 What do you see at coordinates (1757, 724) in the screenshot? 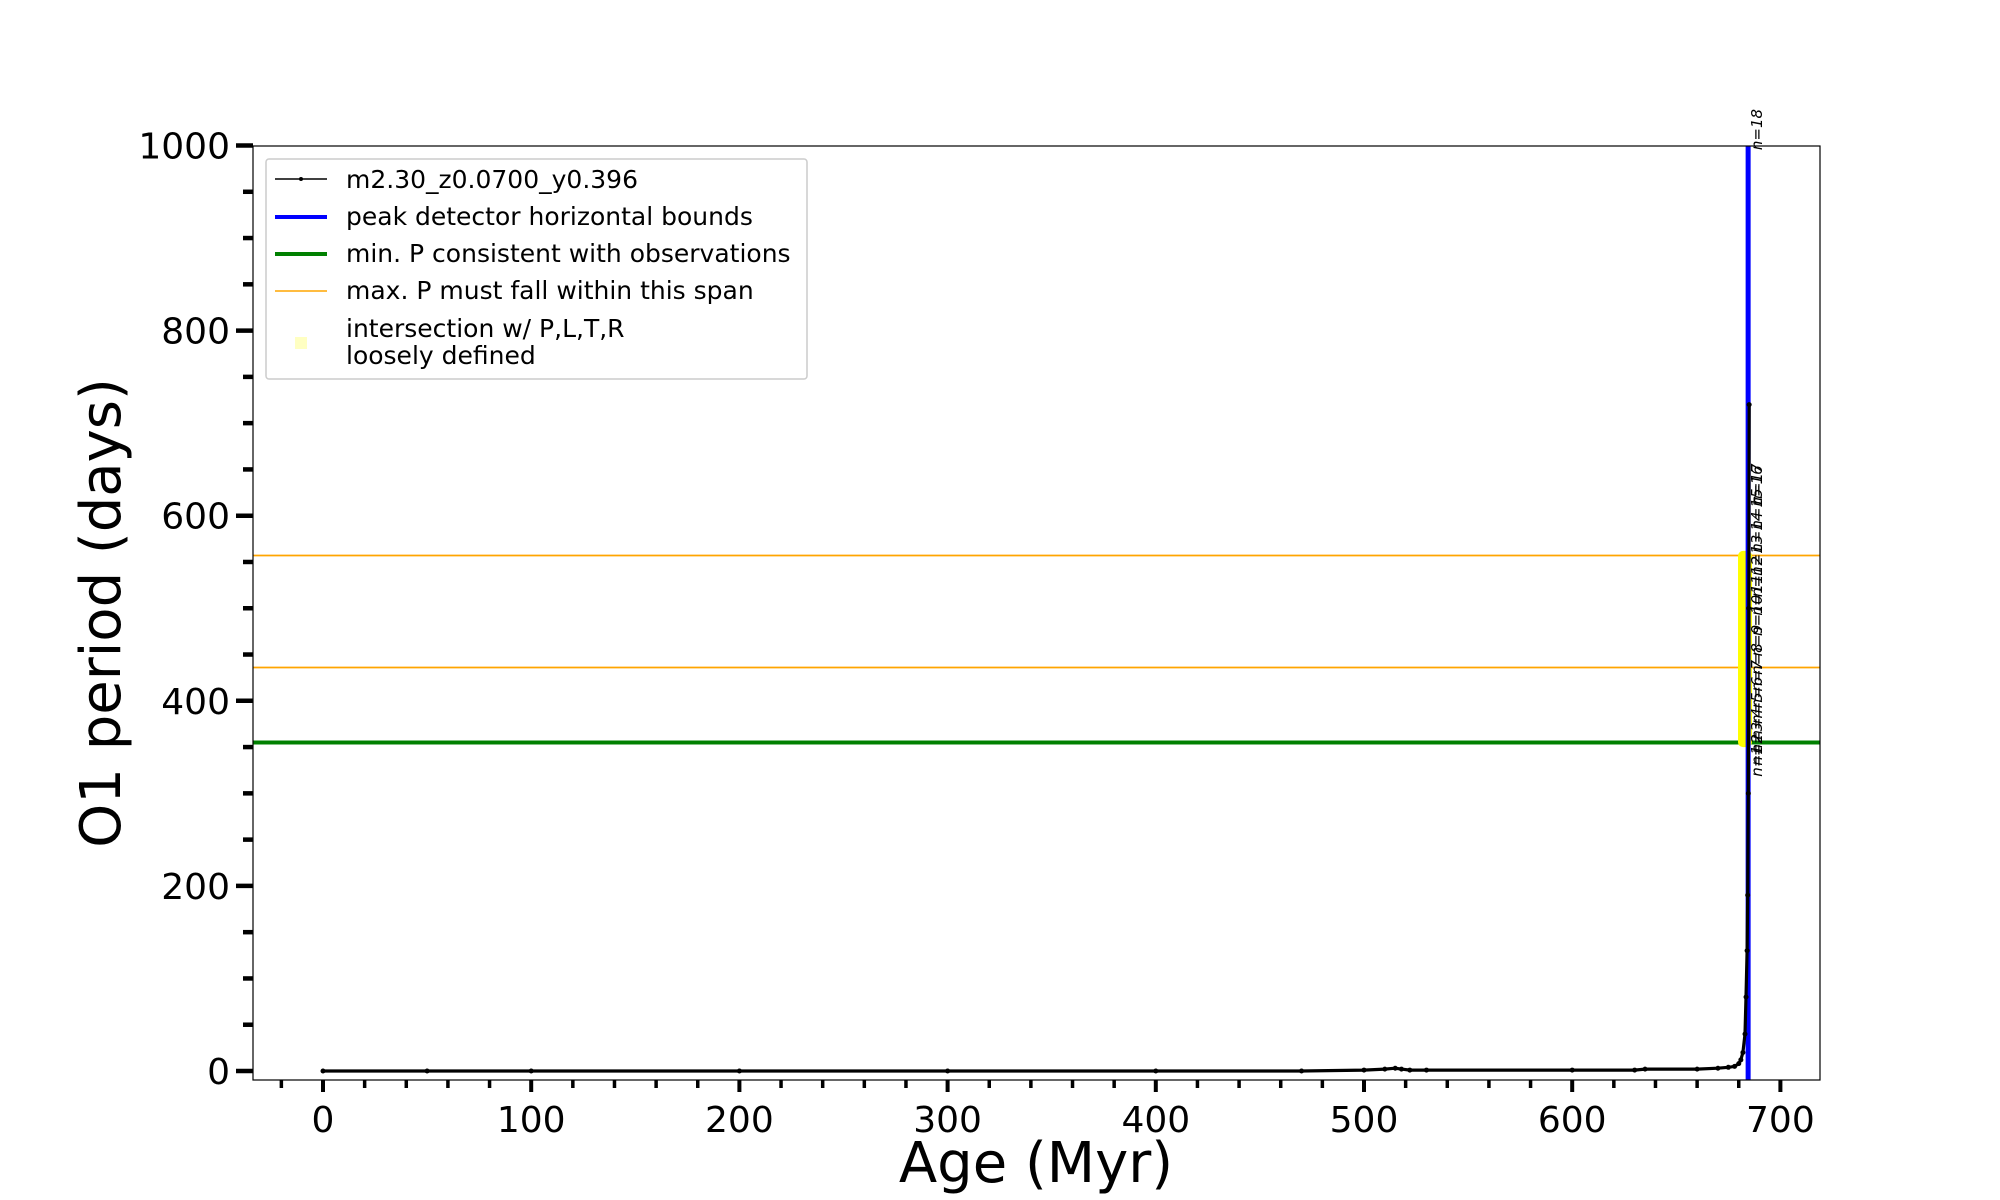
I see `n-label: n=4` at bounding box center [1757, 724].